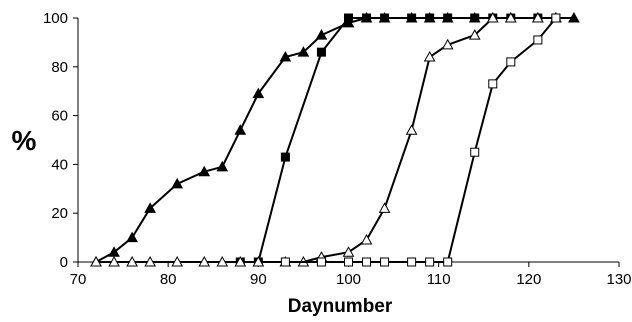  I want to click on y-axis-title: %, so click(24, 140).